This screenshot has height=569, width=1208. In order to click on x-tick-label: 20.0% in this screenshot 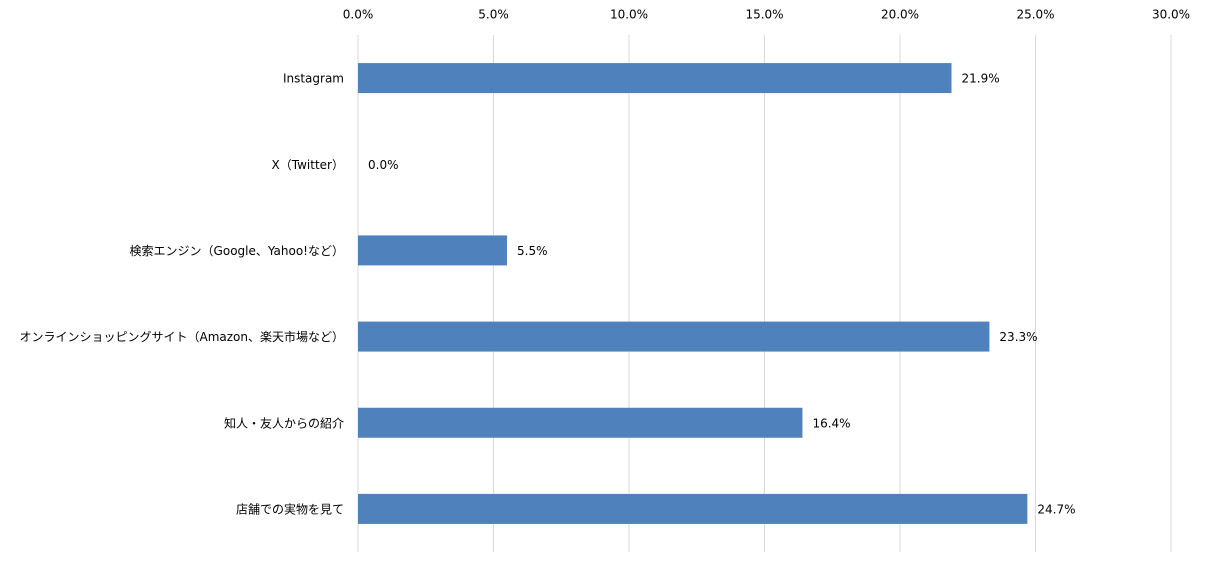, I will do `click(900, 15)`.